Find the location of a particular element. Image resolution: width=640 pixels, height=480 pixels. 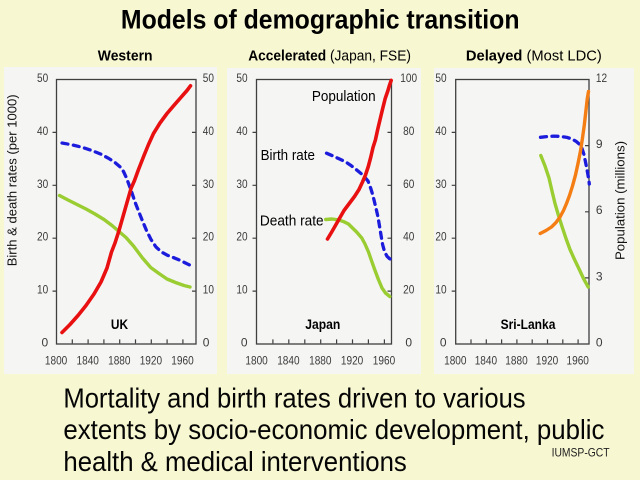

svg-text: IUMSP-GCT is located at coordinates (581, 453).